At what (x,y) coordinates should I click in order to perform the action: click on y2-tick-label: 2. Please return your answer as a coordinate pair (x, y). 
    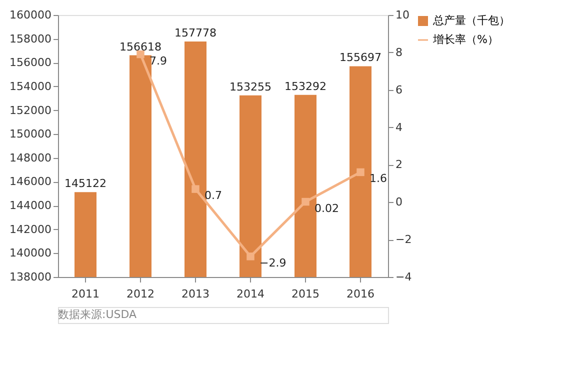
    Looking at the image, I should click on (399, 165).